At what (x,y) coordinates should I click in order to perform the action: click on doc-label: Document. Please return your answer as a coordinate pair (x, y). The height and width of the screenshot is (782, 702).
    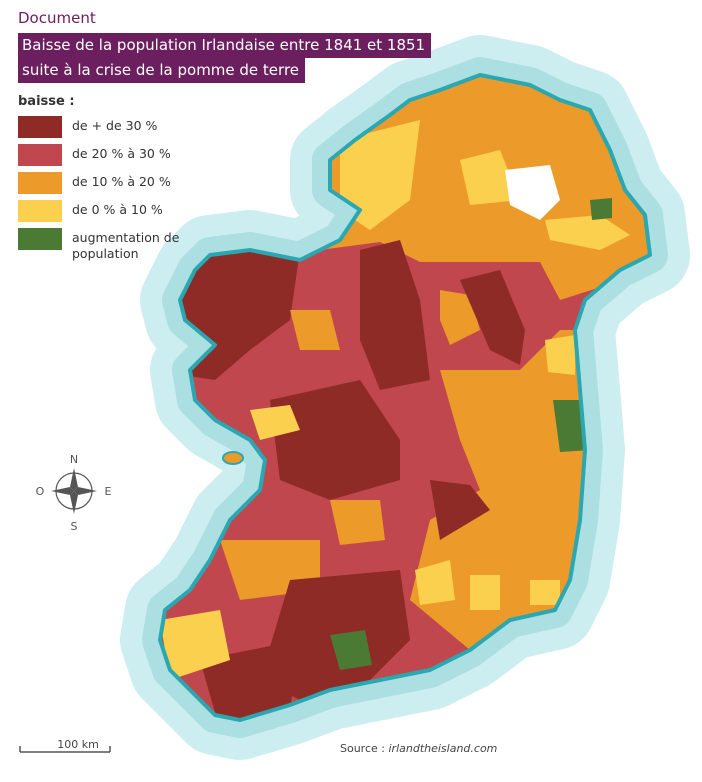
    Looking at the image, I should click on (57, 18).